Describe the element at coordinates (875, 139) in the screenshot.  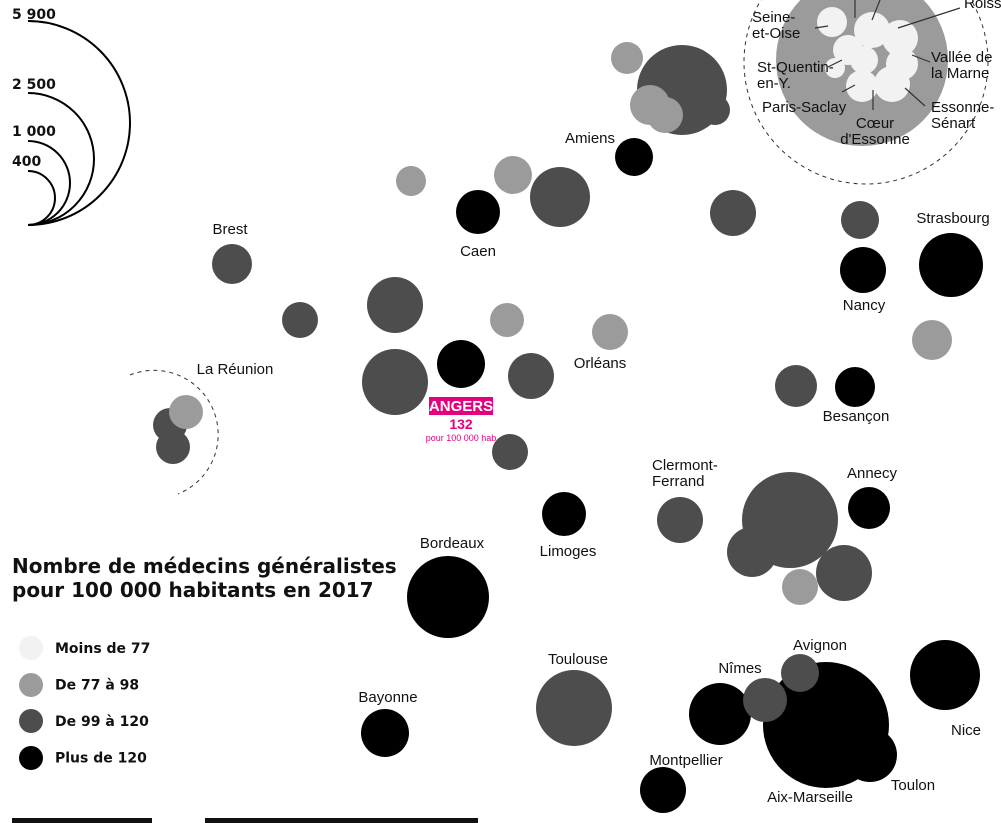
I see `city-label: d'Essonne` at that location.